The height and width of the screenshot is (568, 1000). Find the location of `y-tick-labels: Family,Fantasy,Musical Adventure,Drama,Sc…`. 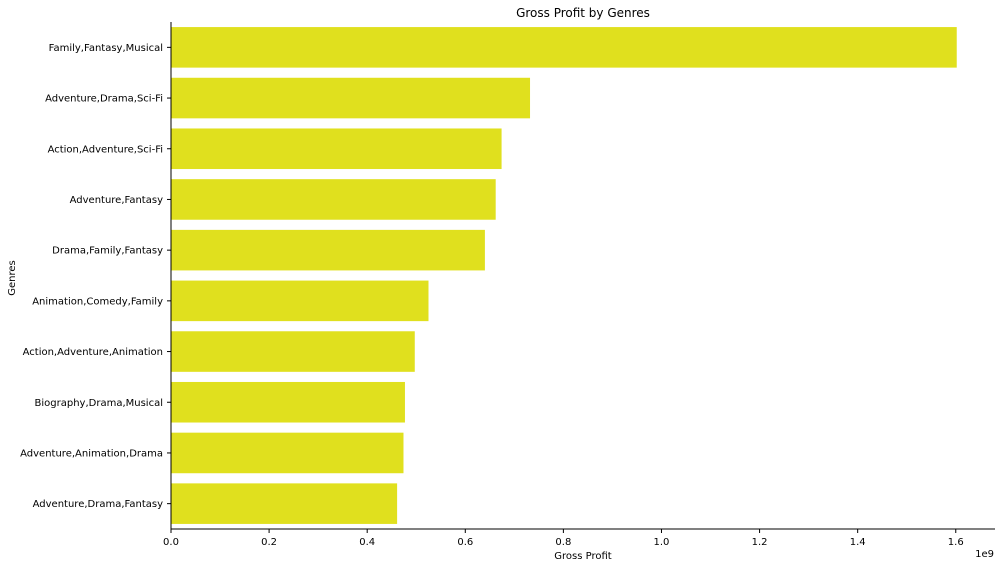

y-tick-labels: Family,Fantasy,Musical Adventure,Drama,Sc… is located at coordinates (95, 276).